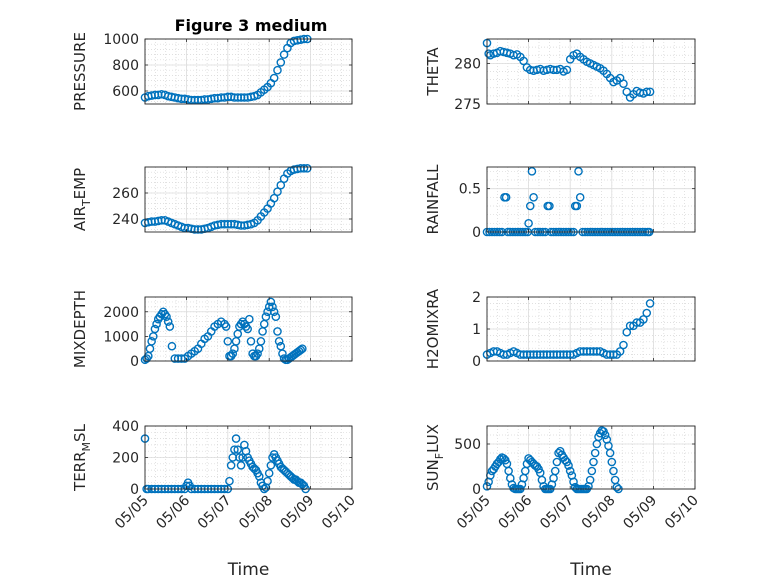 The image size is (778, 583). I want to click on x-tick-label: 05/08, so click(256, 513).